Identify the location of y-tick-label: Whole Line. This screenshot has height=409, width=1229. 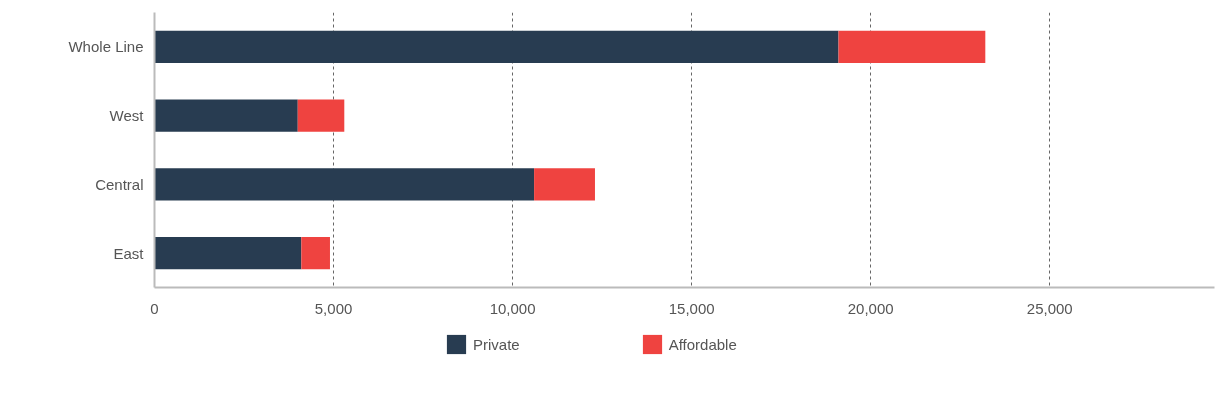
(106, 47).